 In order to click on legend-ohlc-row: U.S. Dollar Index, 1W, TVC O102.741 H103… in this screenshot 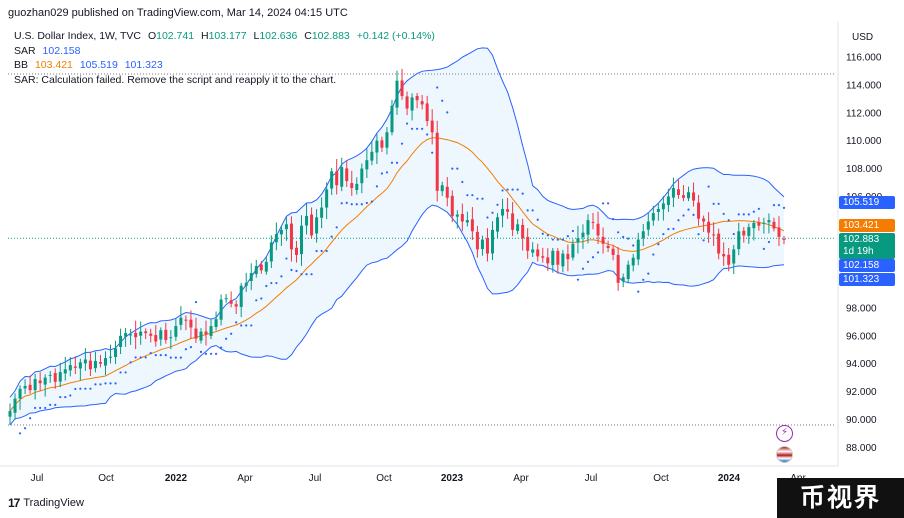, I will do `click(224, 36)`.